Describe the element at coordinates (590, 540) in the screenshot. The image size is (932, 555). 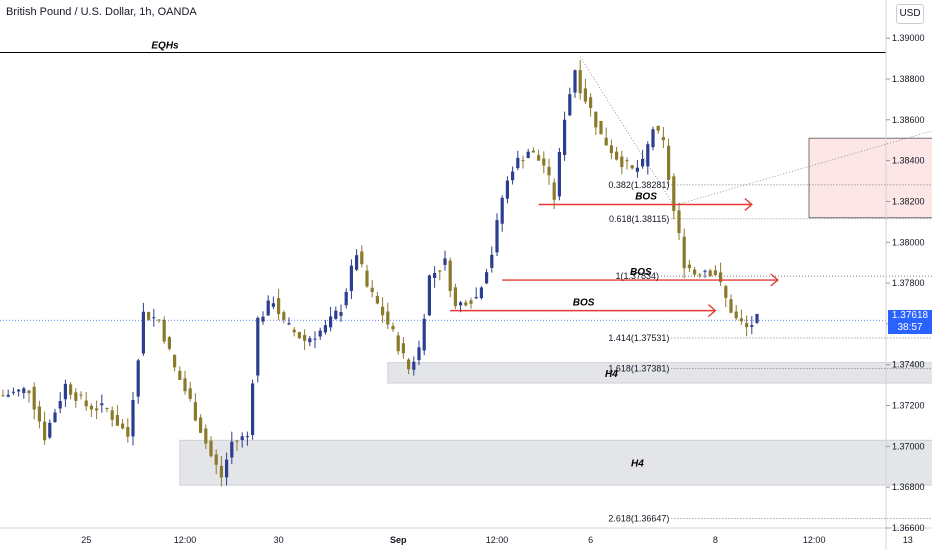
I see `x-tick-label: 6` at that location.